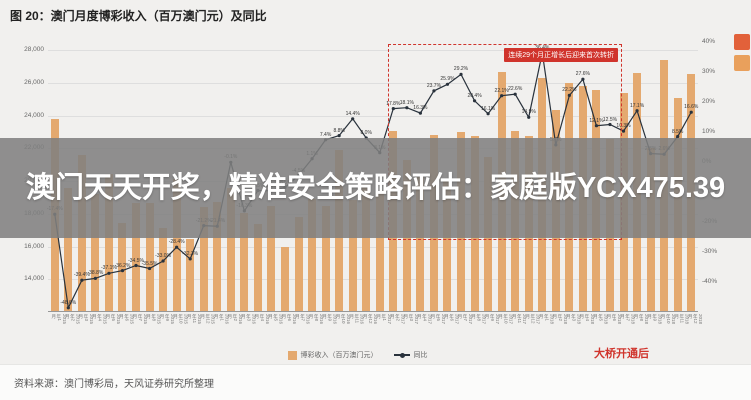 The width and height of the screenshot is (751, 400). Describe the element at coordinates (276, 319) in the screenshot. I see `x-axis-label: 2016年5月` at that location.